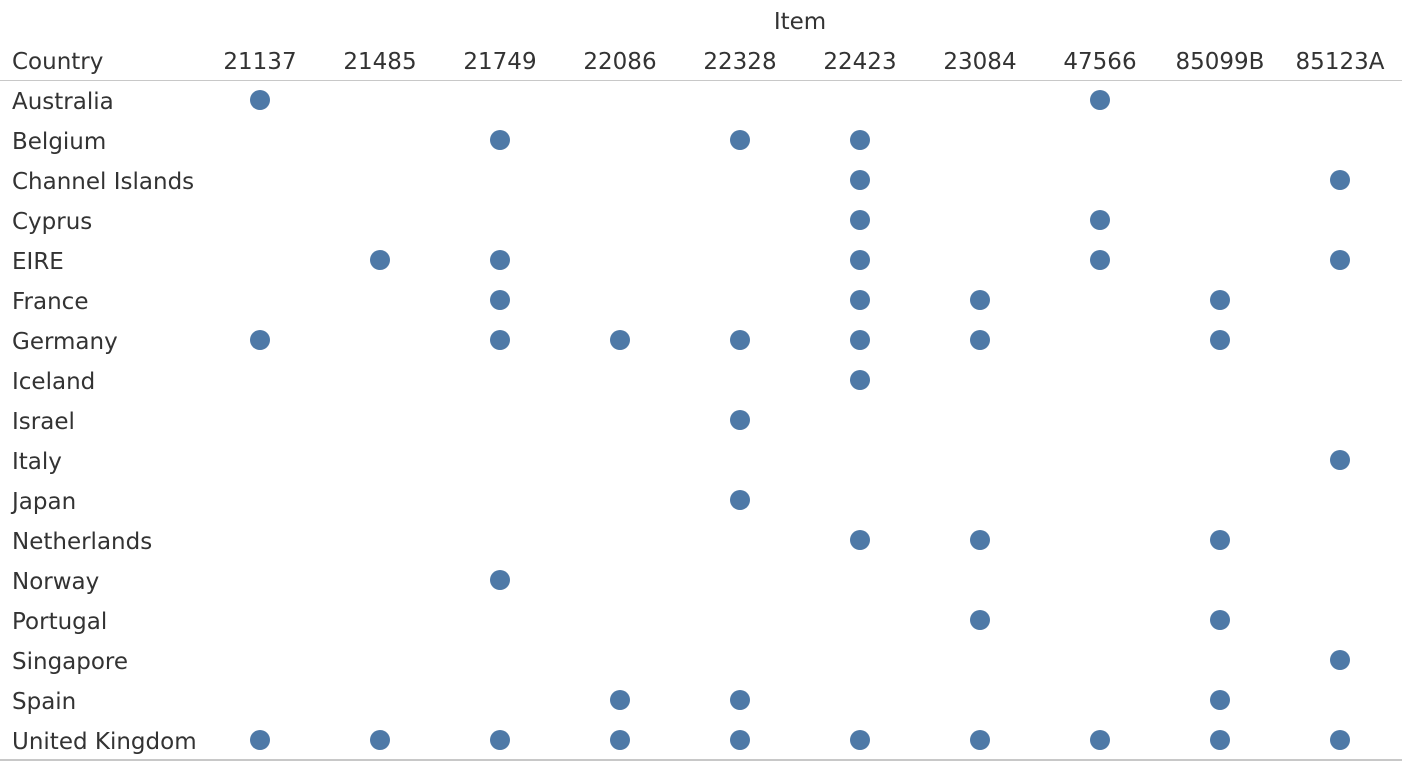 The height and width of the screenshot is (762, 1402). Describe the element at coordinates (859, 62) in the screenshot. I see `column-label: 22423` at that location.